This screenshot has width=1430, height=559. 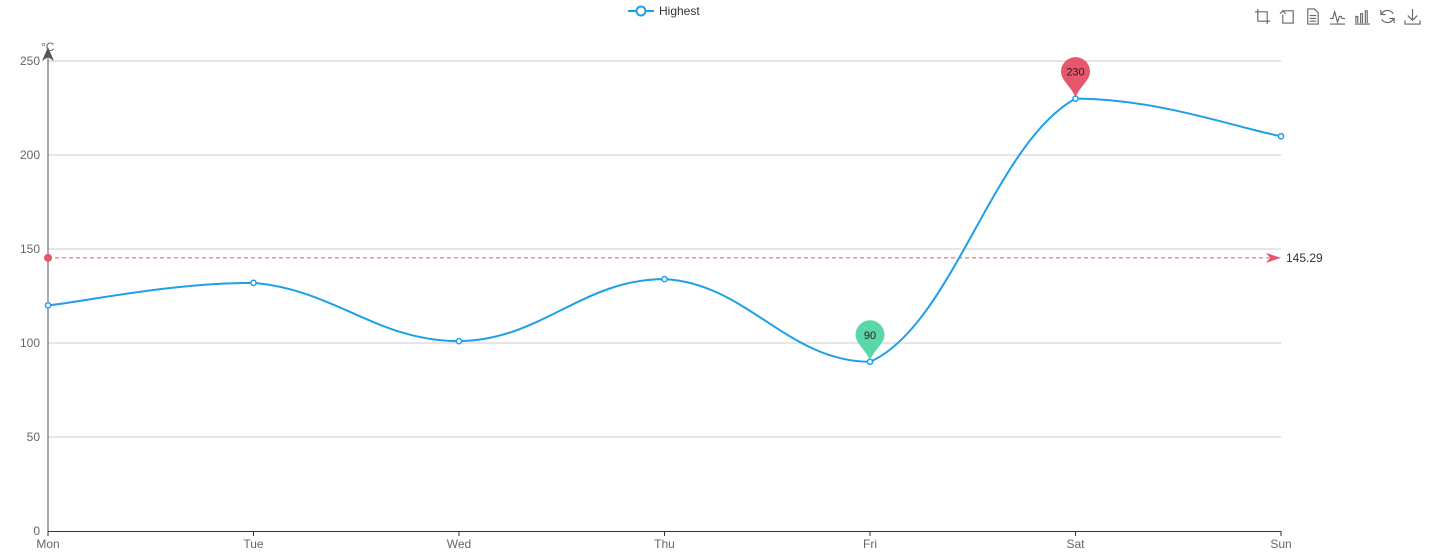 What do you see at coordinates (1075, 544) in the screenshot?
I see `x-tick-label: Sat` at bounding box center [1075, 544].